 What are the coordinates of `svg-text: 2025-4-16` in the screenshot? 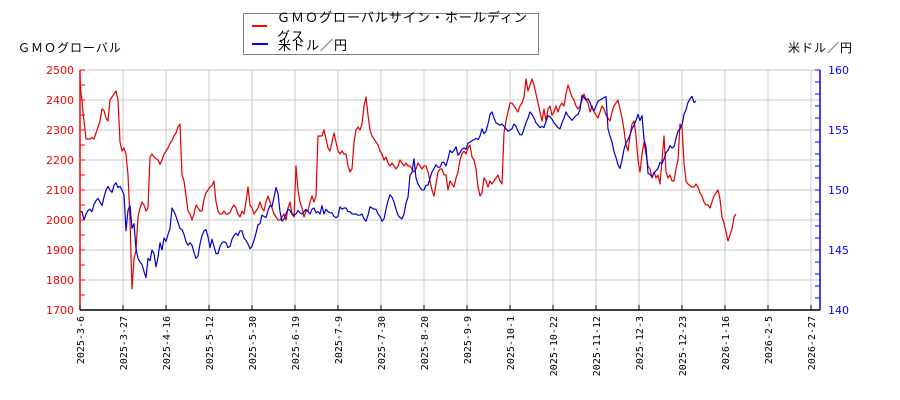 It's located at (167, 343).